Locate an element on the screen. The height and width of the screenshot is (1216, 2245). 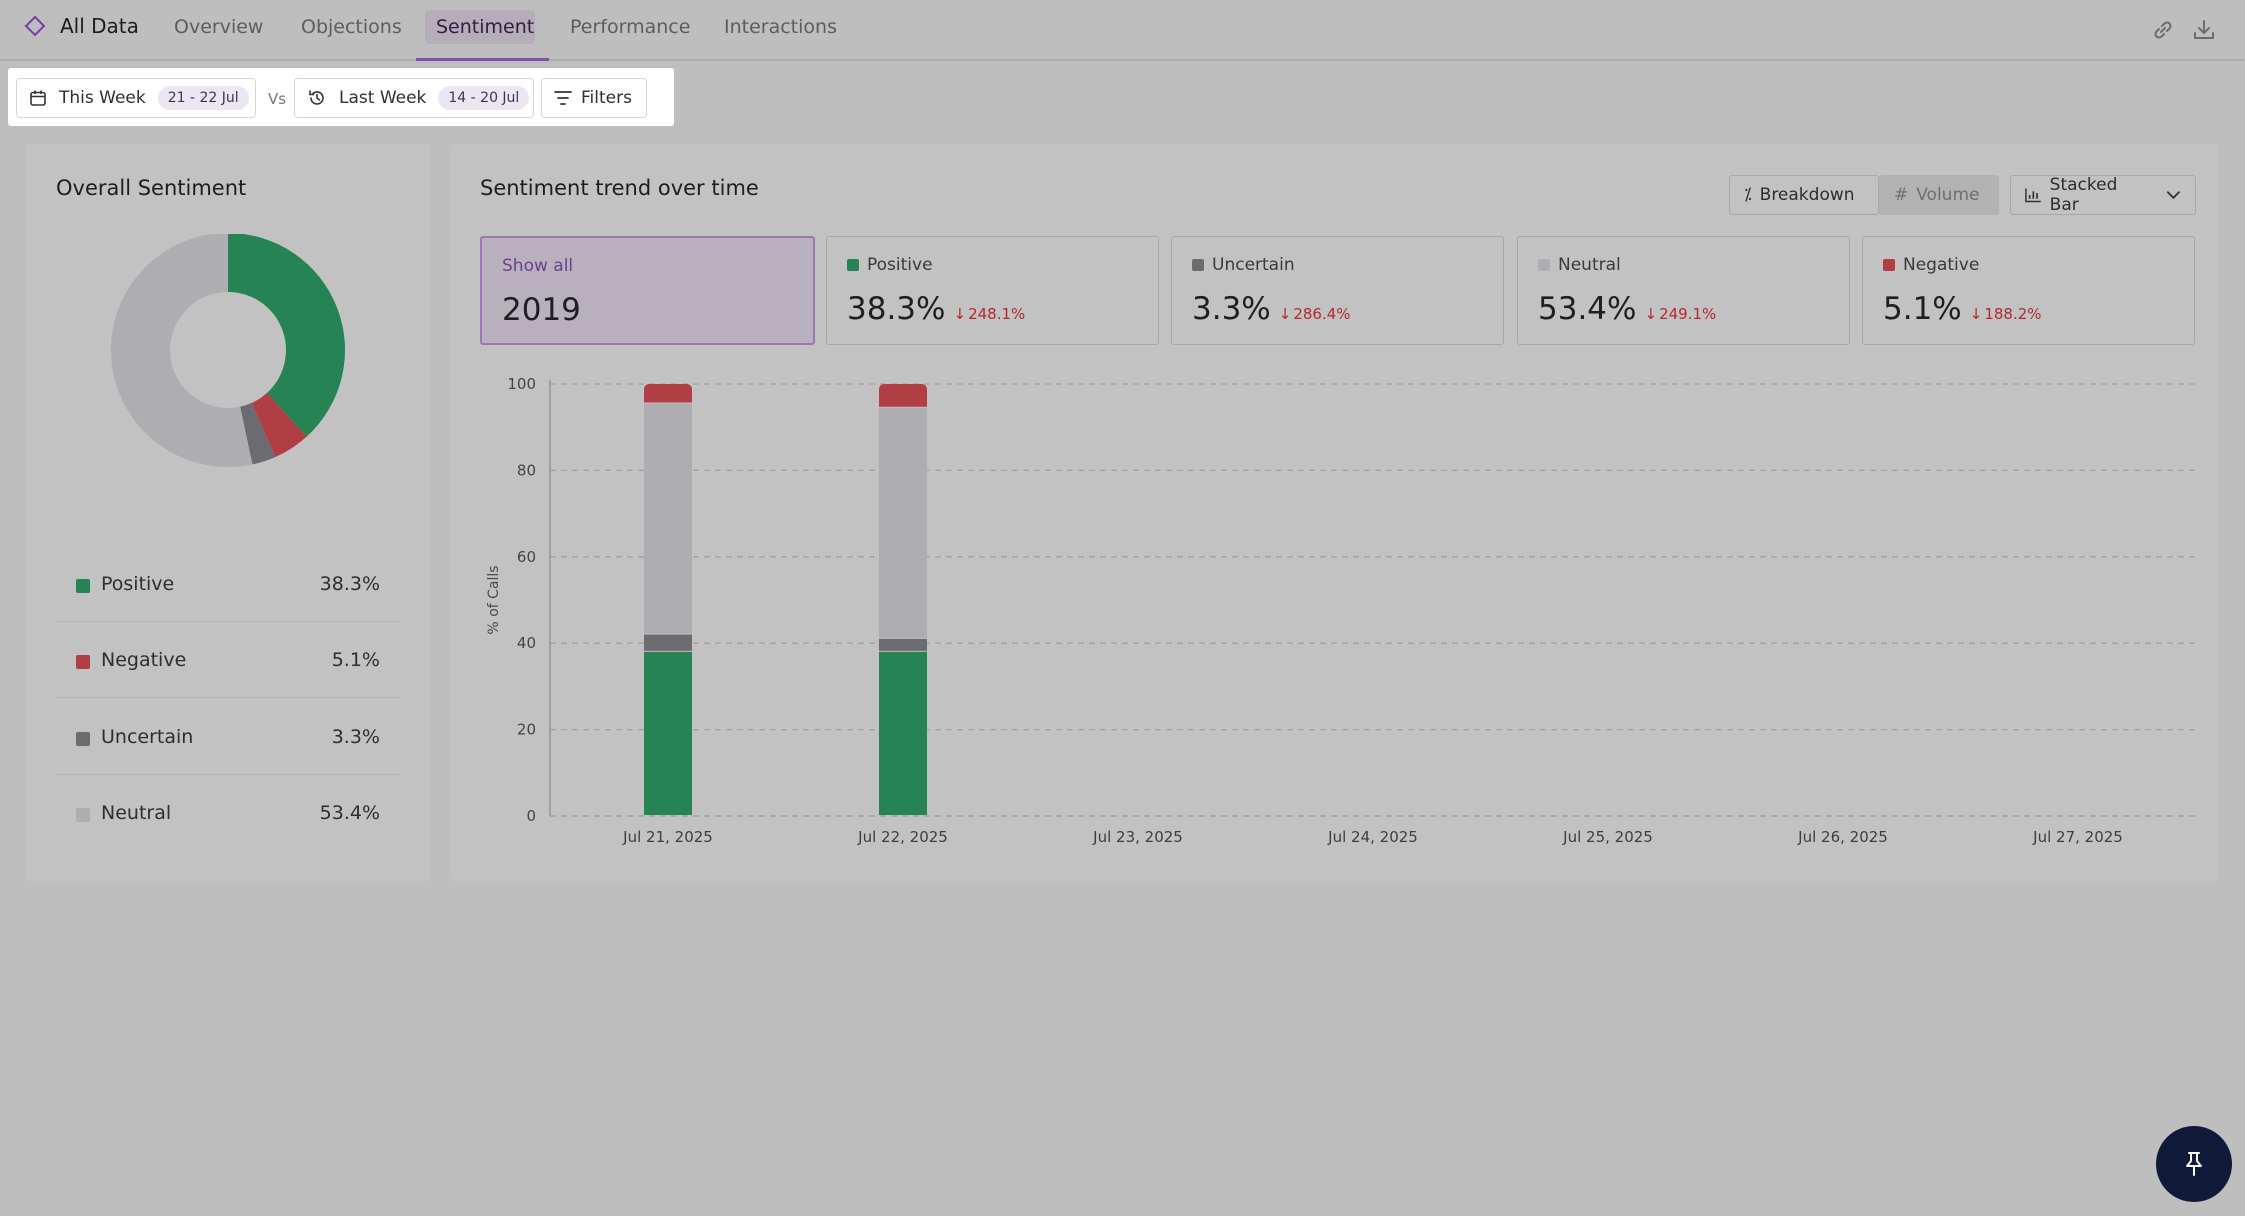
previous-period-range: 14 - 20 Jul is located at coordinates (484, 98).